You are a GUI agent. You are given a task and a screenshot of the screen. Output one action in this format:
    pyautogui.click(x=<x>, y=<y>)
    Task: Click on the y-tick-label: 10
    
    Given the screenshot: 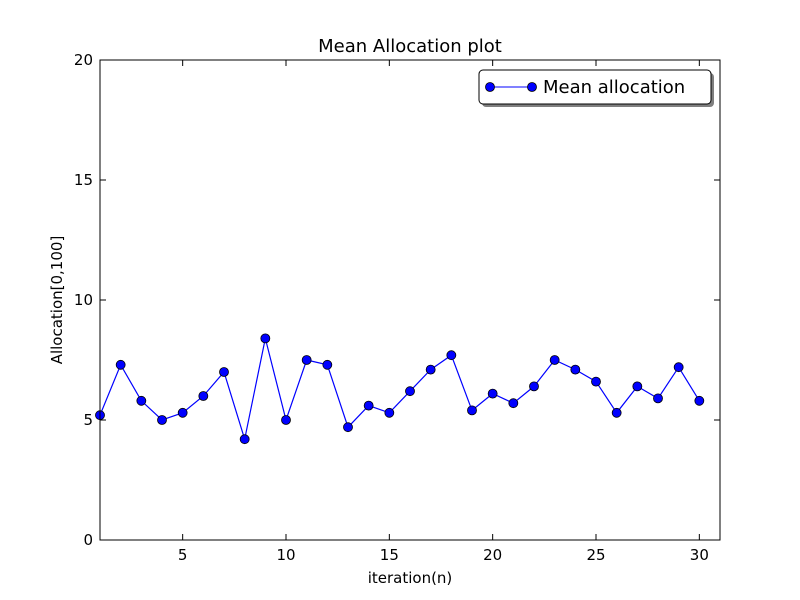 What is the action you would take?
    pyautogui.click(x=83, y=300)
    